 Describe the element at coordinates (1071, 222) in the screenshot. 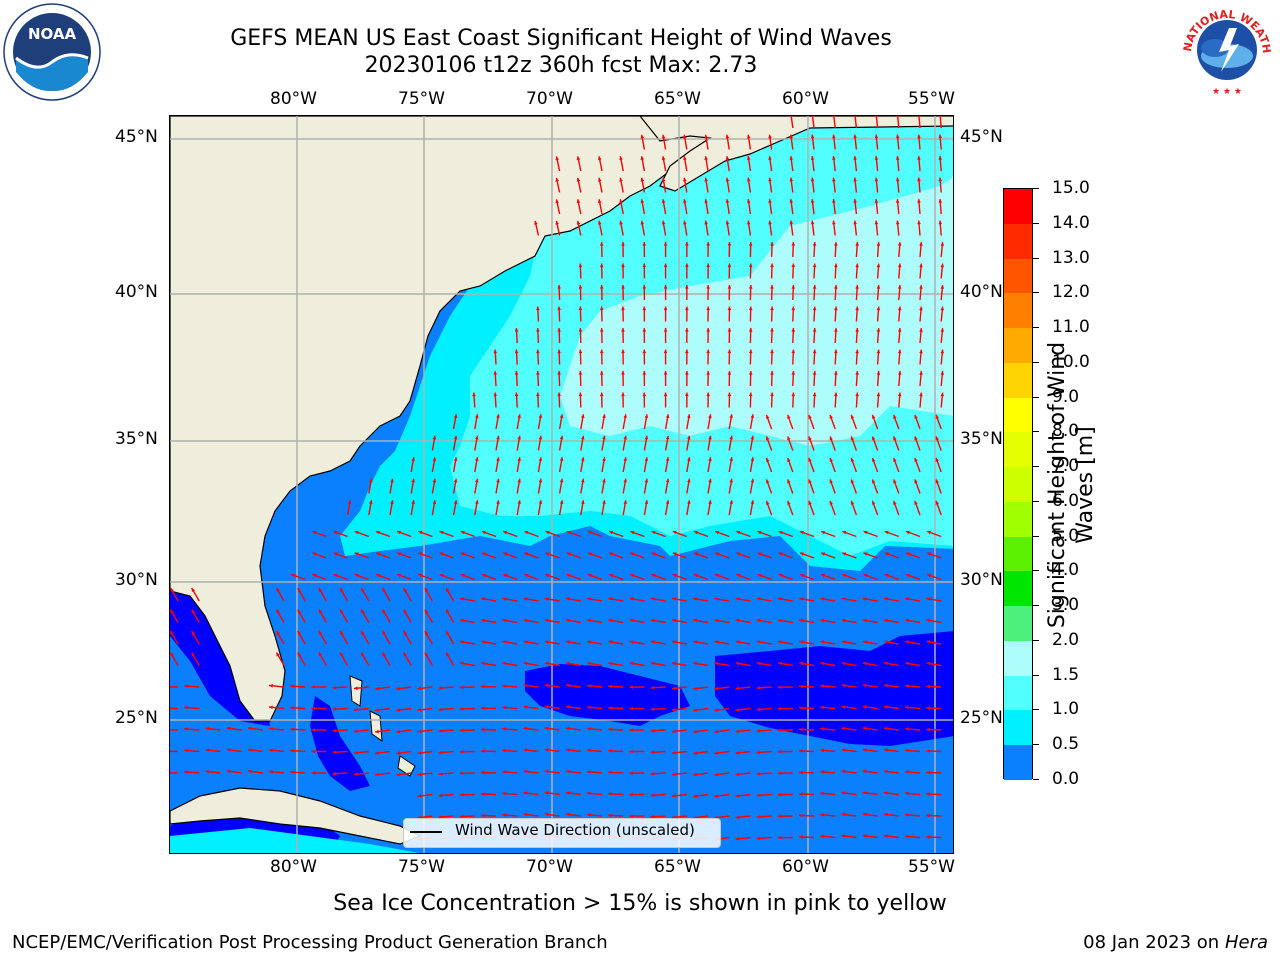

I see `colorbar-label: 14.0` at that location.